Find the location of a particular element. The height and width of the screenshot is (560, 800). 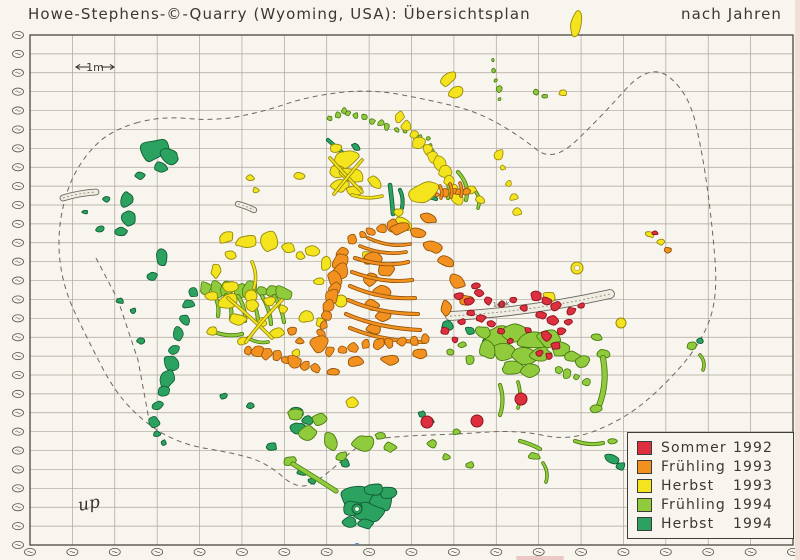

scale-bar: 1m is located at coordinates (95, 67).